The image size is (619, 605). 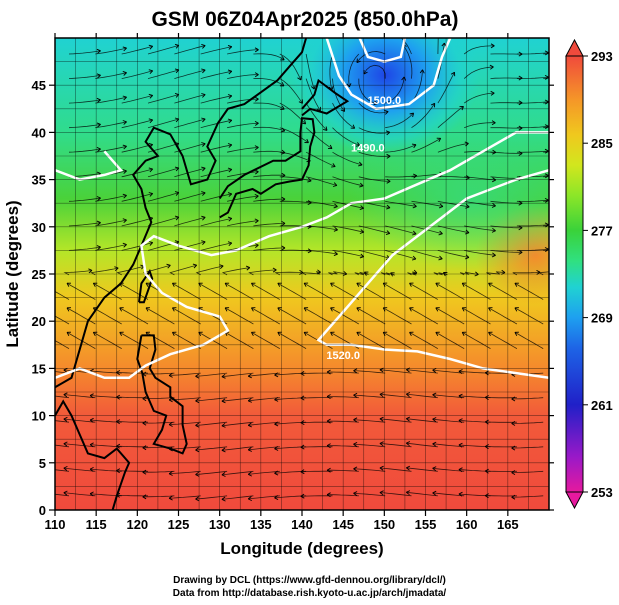 What do you see at coordinates (598, 274) in the screenshot?
I see `colorbar-ticks: 253 261 269 277 285 293` at bounding box center [598, 274].